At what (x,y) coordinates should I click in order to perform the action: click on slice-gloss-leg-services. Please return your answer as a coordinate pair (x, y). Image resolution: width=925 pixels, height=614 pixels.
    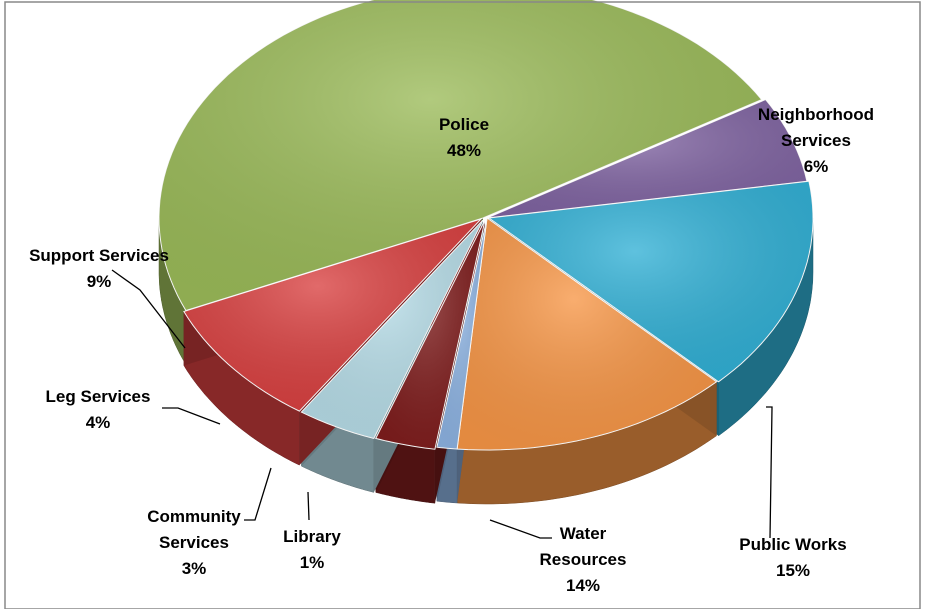
    Looking at the image, I should click on (392, 329).